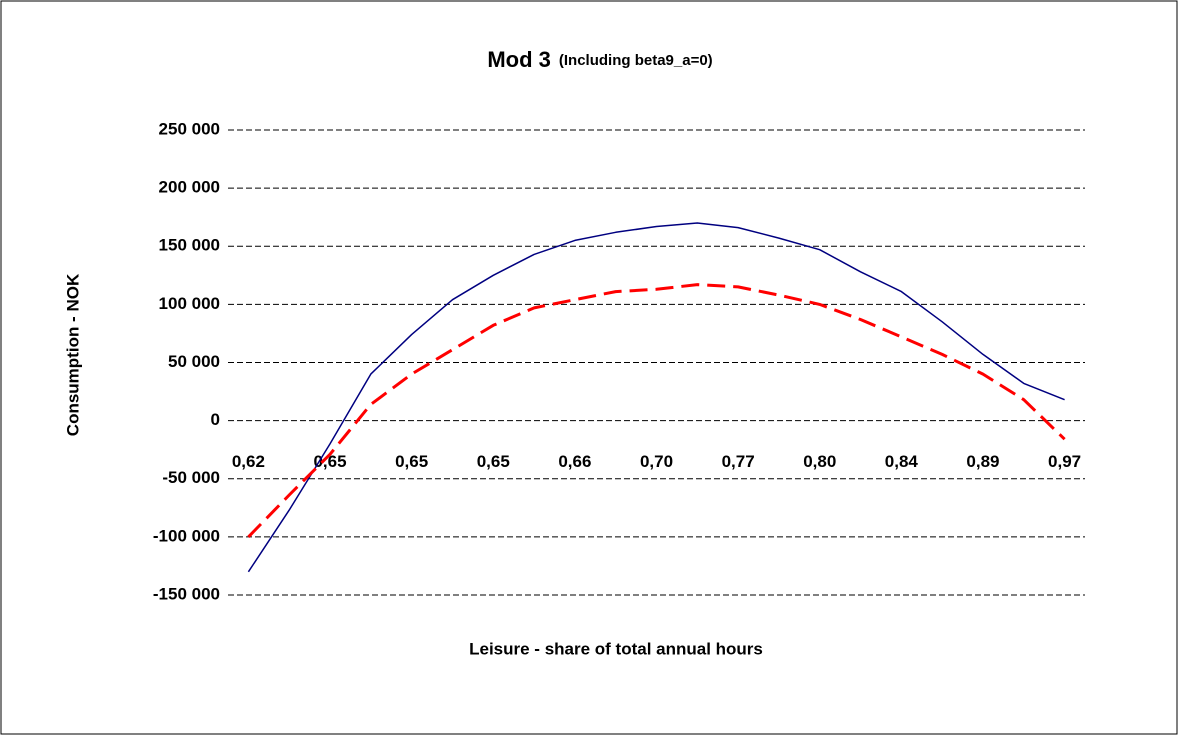 This screenshot has width=1178, height=740. I want to click on y-axis-title: Consumption - NOK, so click(72, 354).